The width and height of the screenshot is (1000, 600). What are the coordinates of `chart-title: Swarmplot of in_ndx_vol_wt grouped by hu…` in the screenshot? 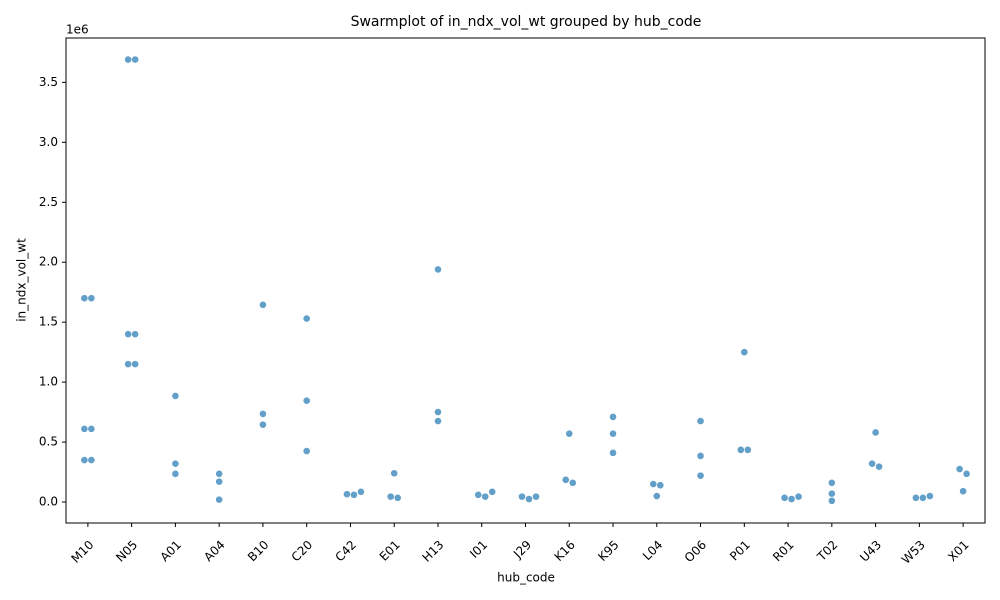 It's located at (526, 22).